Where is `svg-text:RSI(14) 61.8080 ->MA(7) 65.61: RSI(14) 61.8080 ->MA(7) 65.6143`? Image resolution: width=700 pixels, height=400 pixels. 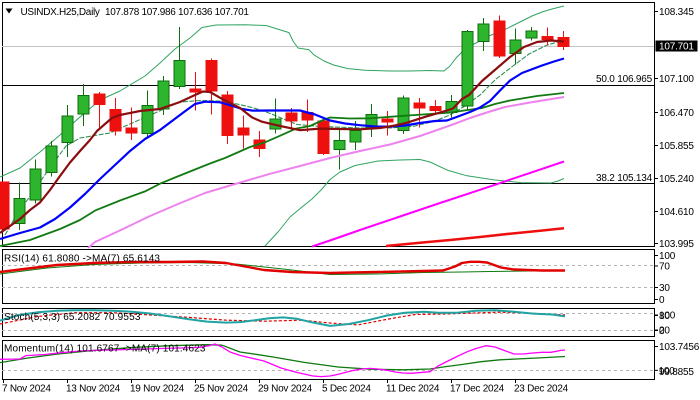
svg-text:RSI(14) 61.8080 ->MA(7) 65.61: RSI(14) 61.8080 ->MA(7) 65.6143 is located at coordinates (82, 259).